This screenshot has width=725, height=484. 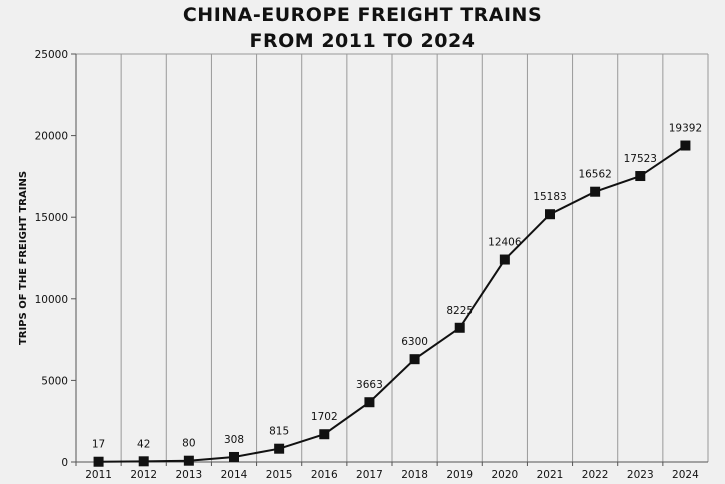 I want to click on data-label: 12406, so click(x=505, y=243).